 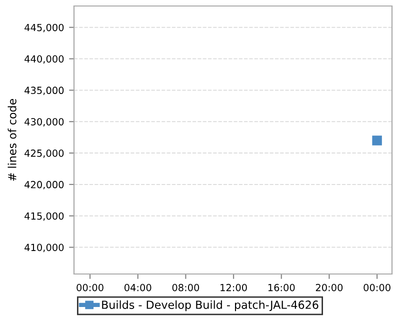 I want to click on y-tick-label: 445,000, so click(x=44, y=28).